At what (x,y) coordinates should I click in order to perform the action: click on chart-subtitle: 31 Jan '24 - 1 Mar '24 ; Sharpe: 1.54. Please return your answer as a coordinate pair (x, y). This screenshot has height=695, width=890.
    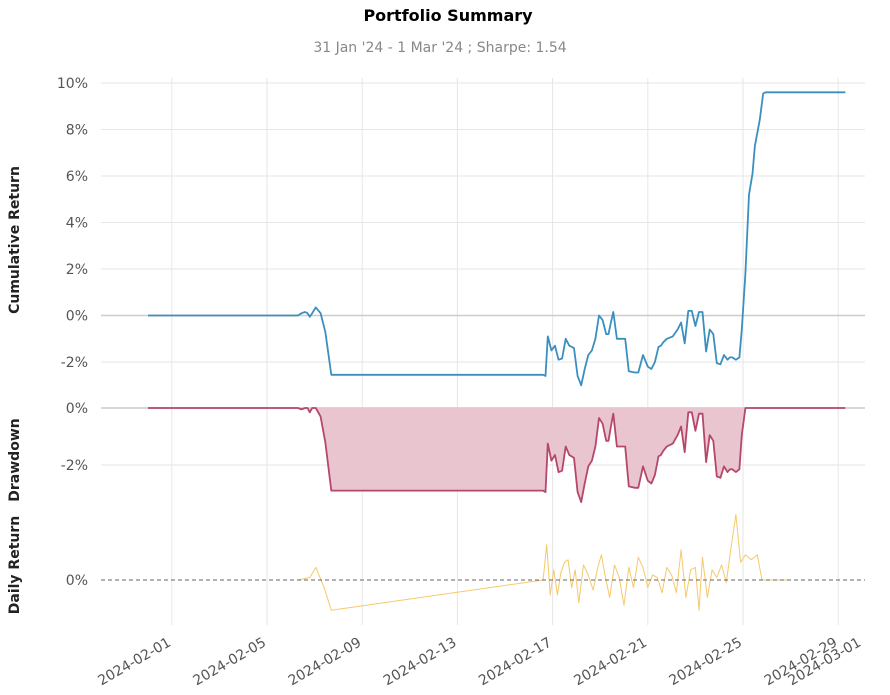
    Looking at the image, I should click on (439, 48).